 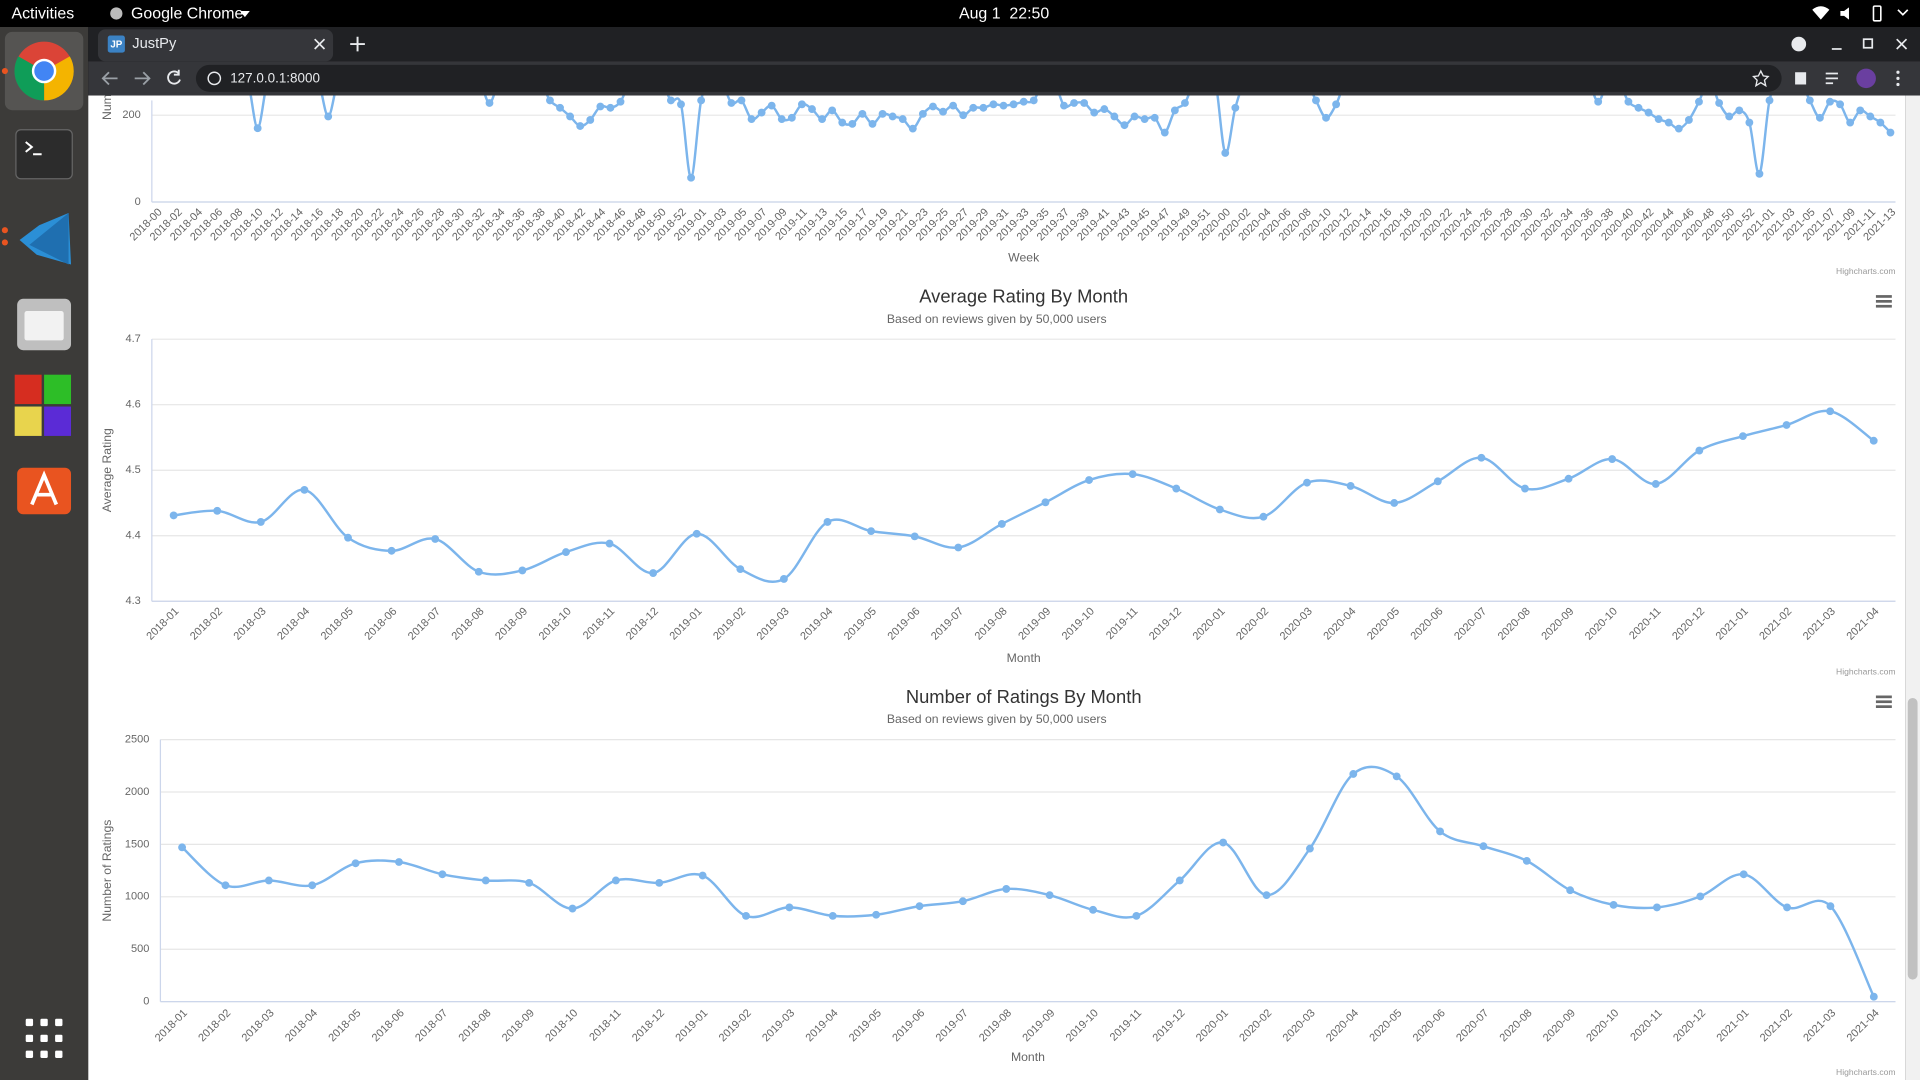 I want to click on reload-button, so click(x=174, y=77).